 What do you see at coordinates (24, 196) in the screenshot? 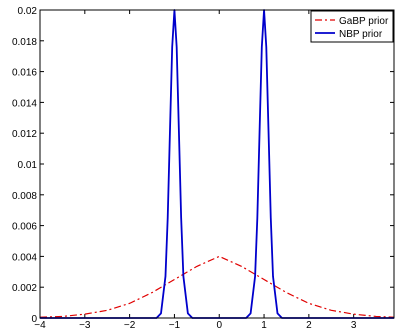
I see `y-tick-label: 0.008` at bounding box center [24, 196].